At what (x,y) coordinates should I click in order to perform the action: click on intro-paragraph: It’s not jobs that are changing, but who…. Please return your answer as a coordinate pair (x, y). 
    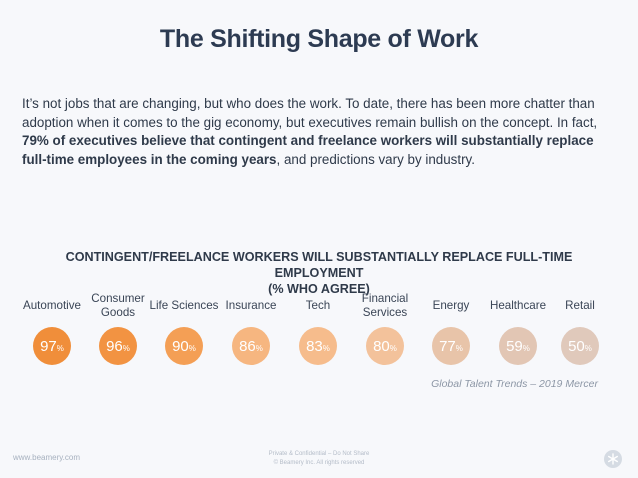
    Looking at the image, I should click on (319, 132).